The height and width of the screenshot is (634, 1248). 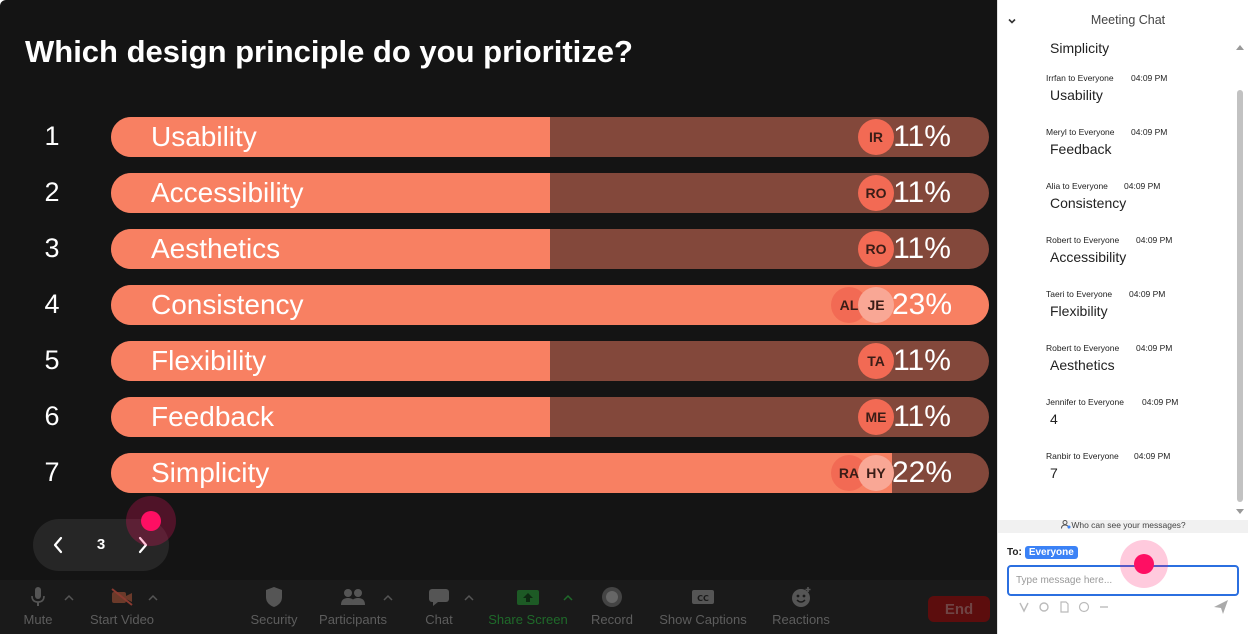 I want to click on chat-options-caret-icon, so click(x=469, y=598).